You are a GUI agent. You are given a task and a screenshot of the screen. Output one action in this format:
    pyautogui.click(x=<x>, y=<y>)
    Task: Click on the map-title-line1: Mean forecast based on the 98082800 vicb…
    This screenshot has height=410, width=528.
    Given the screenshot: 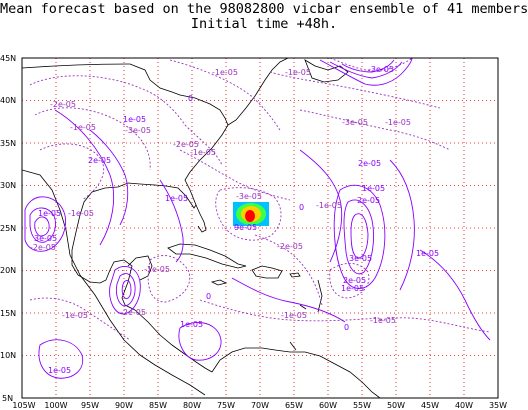 What is the action you would take?
    pyautogui.click(x=264, y=9)
    